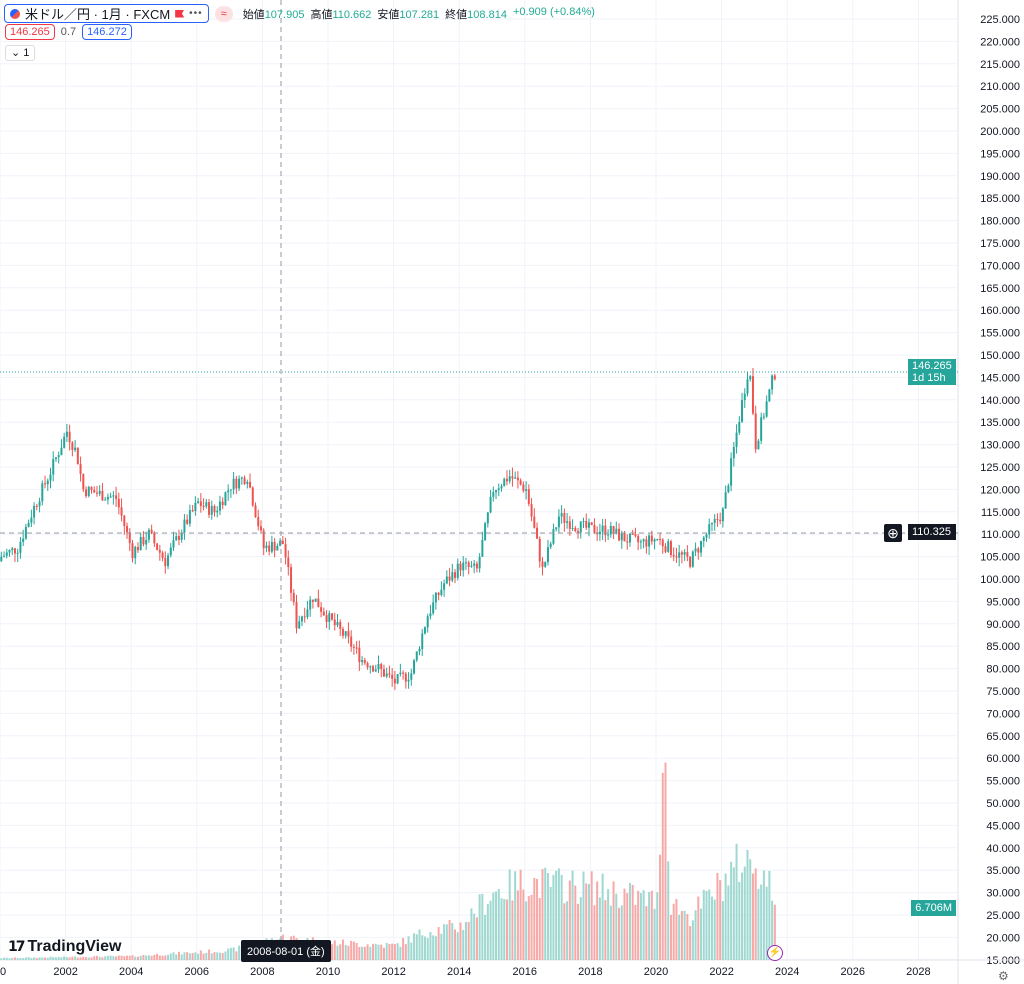  Describe the element at coordinates (64, 947) in the screenshot. I see `tradingview-logo: 17 TradingView` at that location.